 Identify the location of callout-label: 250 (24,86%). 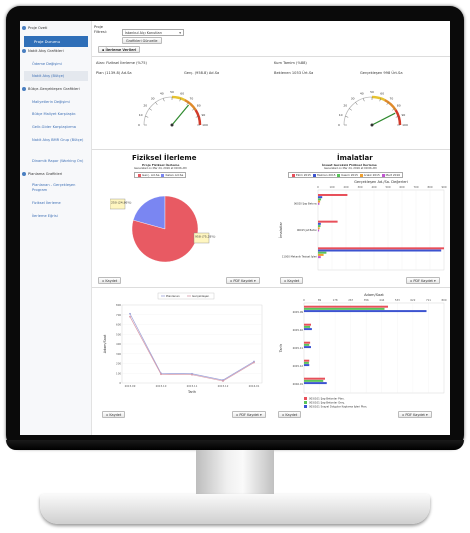
(121, 203).